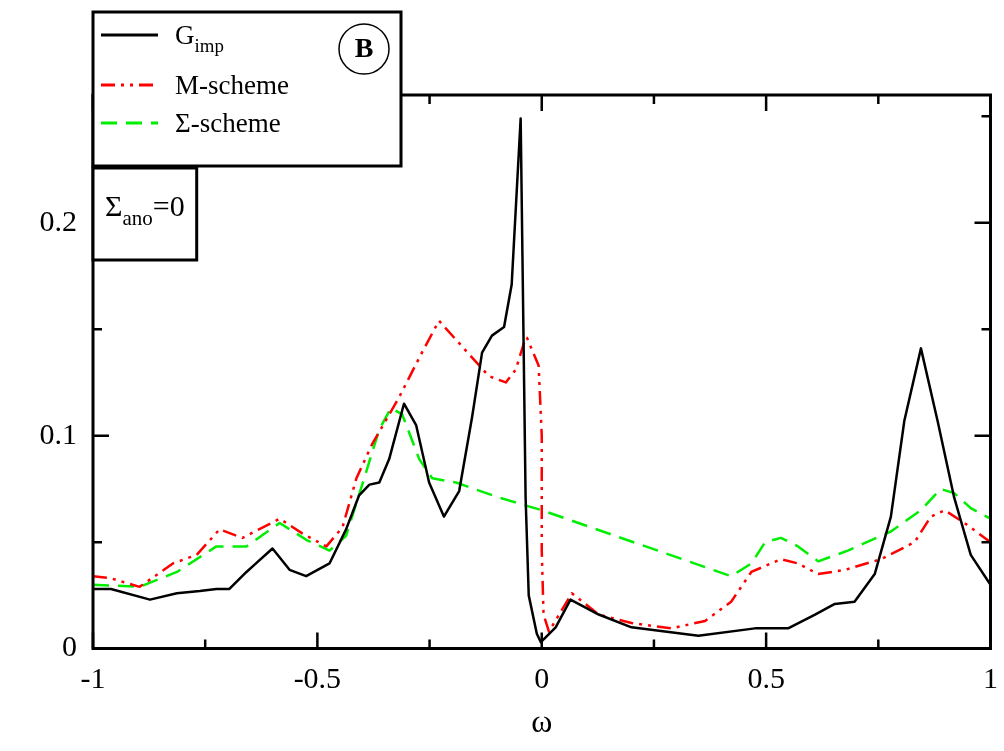  What do you see at coordinates (58, 433) in the screenshot?
I see `y-tick-label: 0.1` at bounding box center [58, 433].